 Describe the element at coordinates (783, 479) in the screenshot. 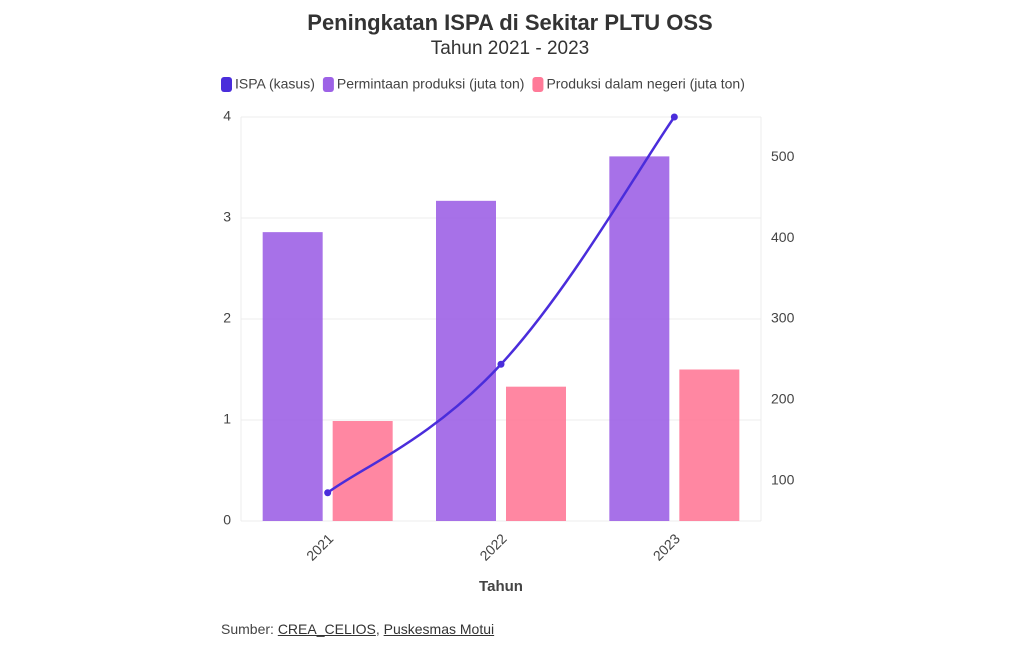

I see `y2-tick-label: 100` at that location.